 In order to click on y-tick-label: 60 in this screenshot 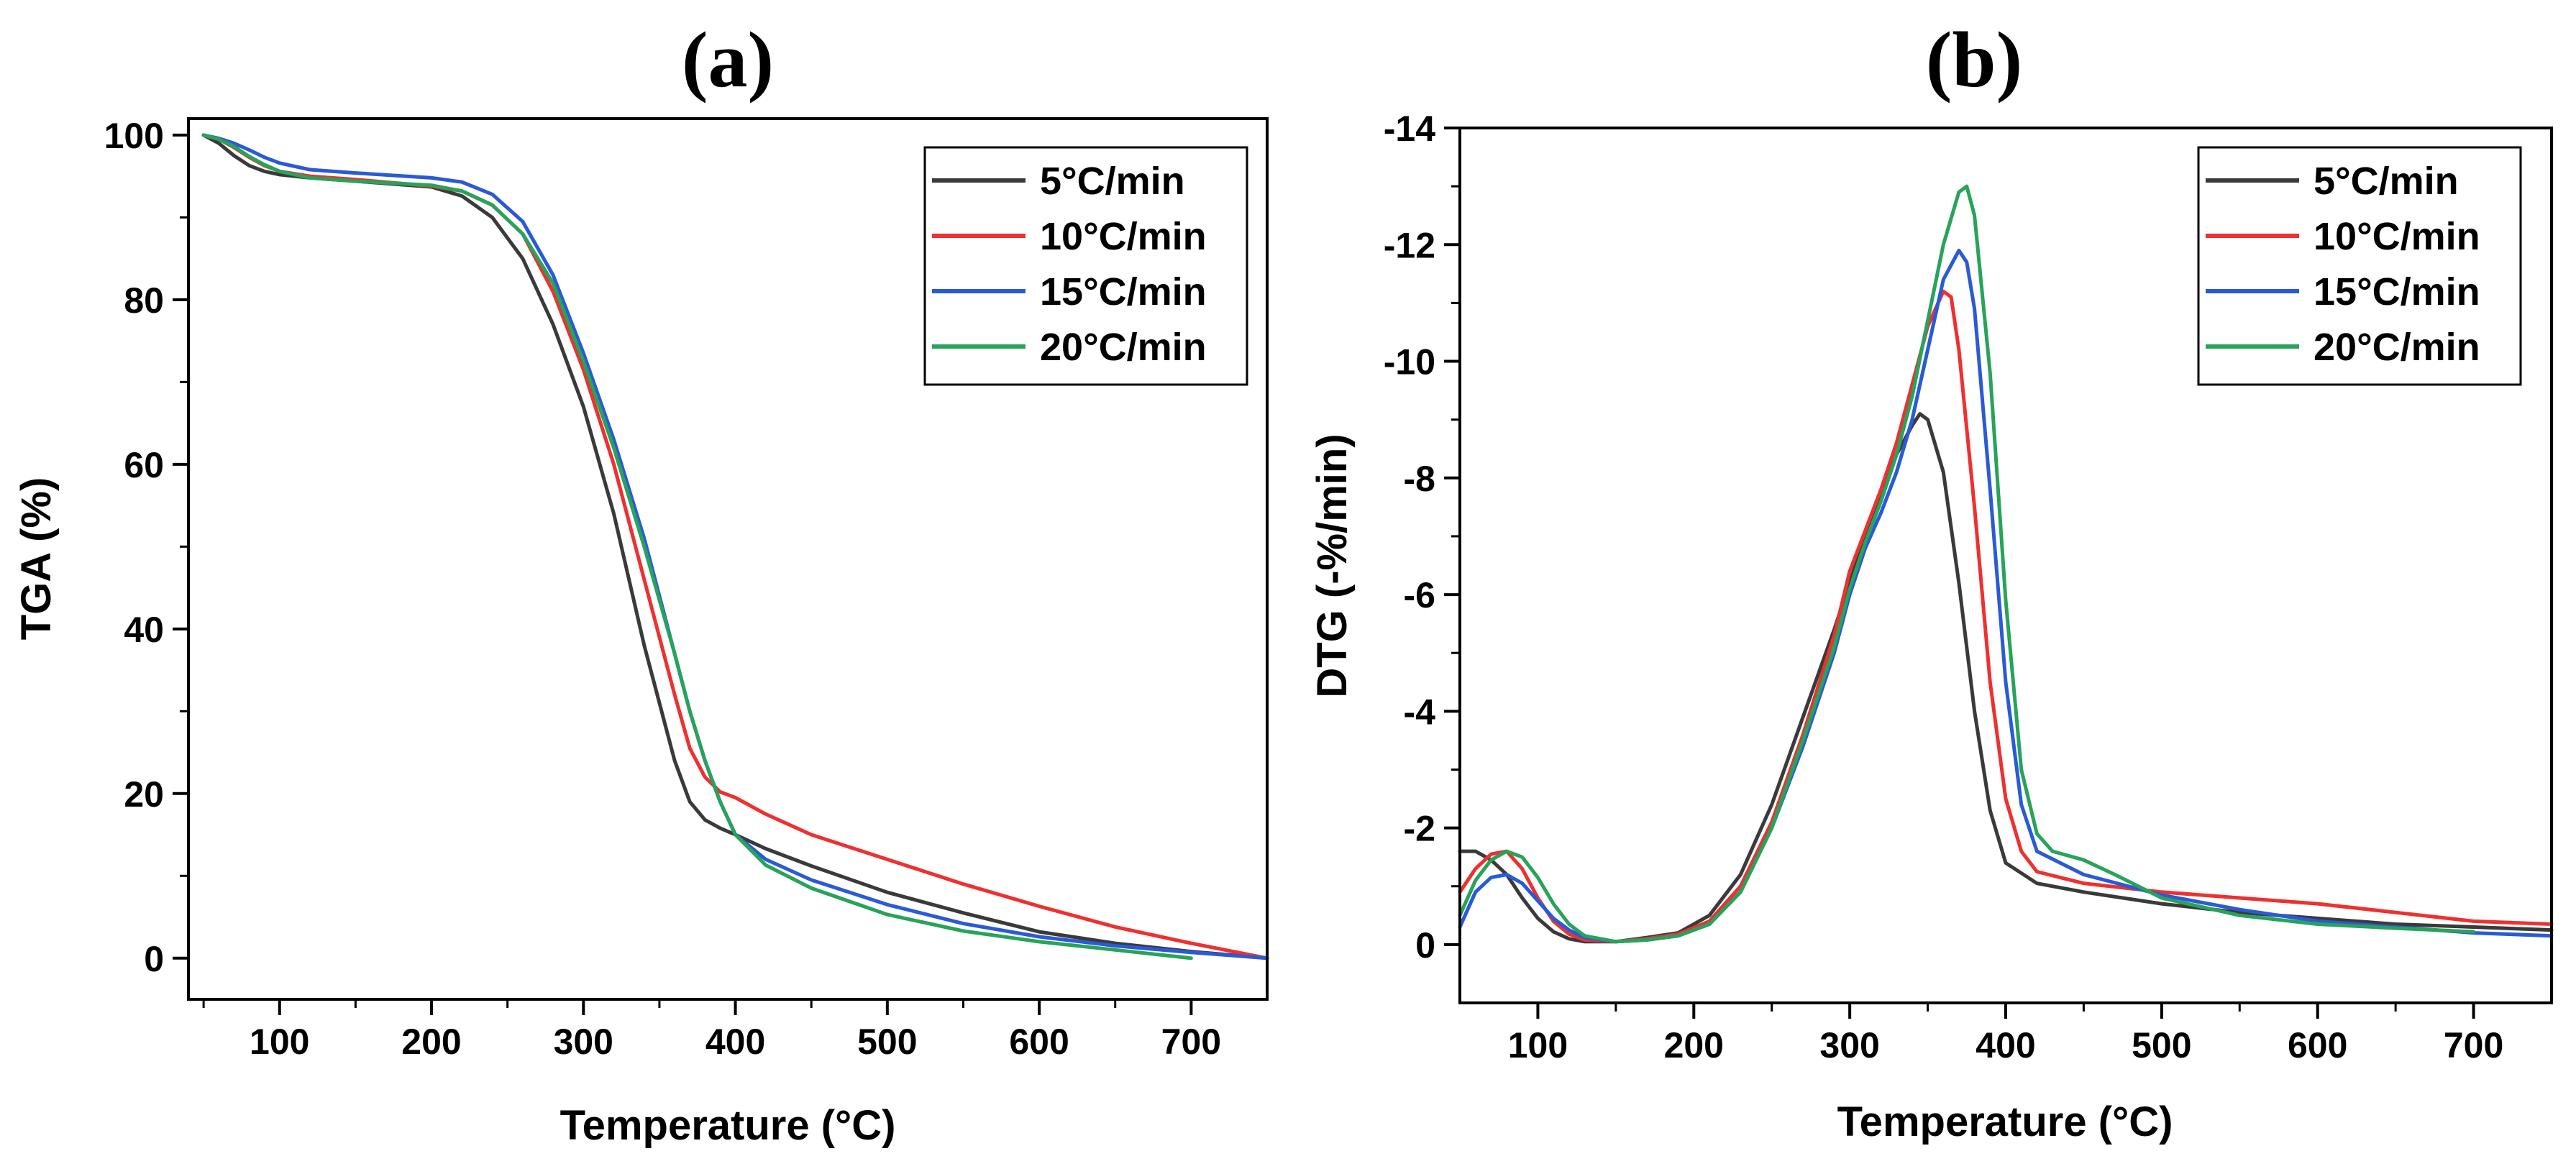, I will do `click(144, 465)`.